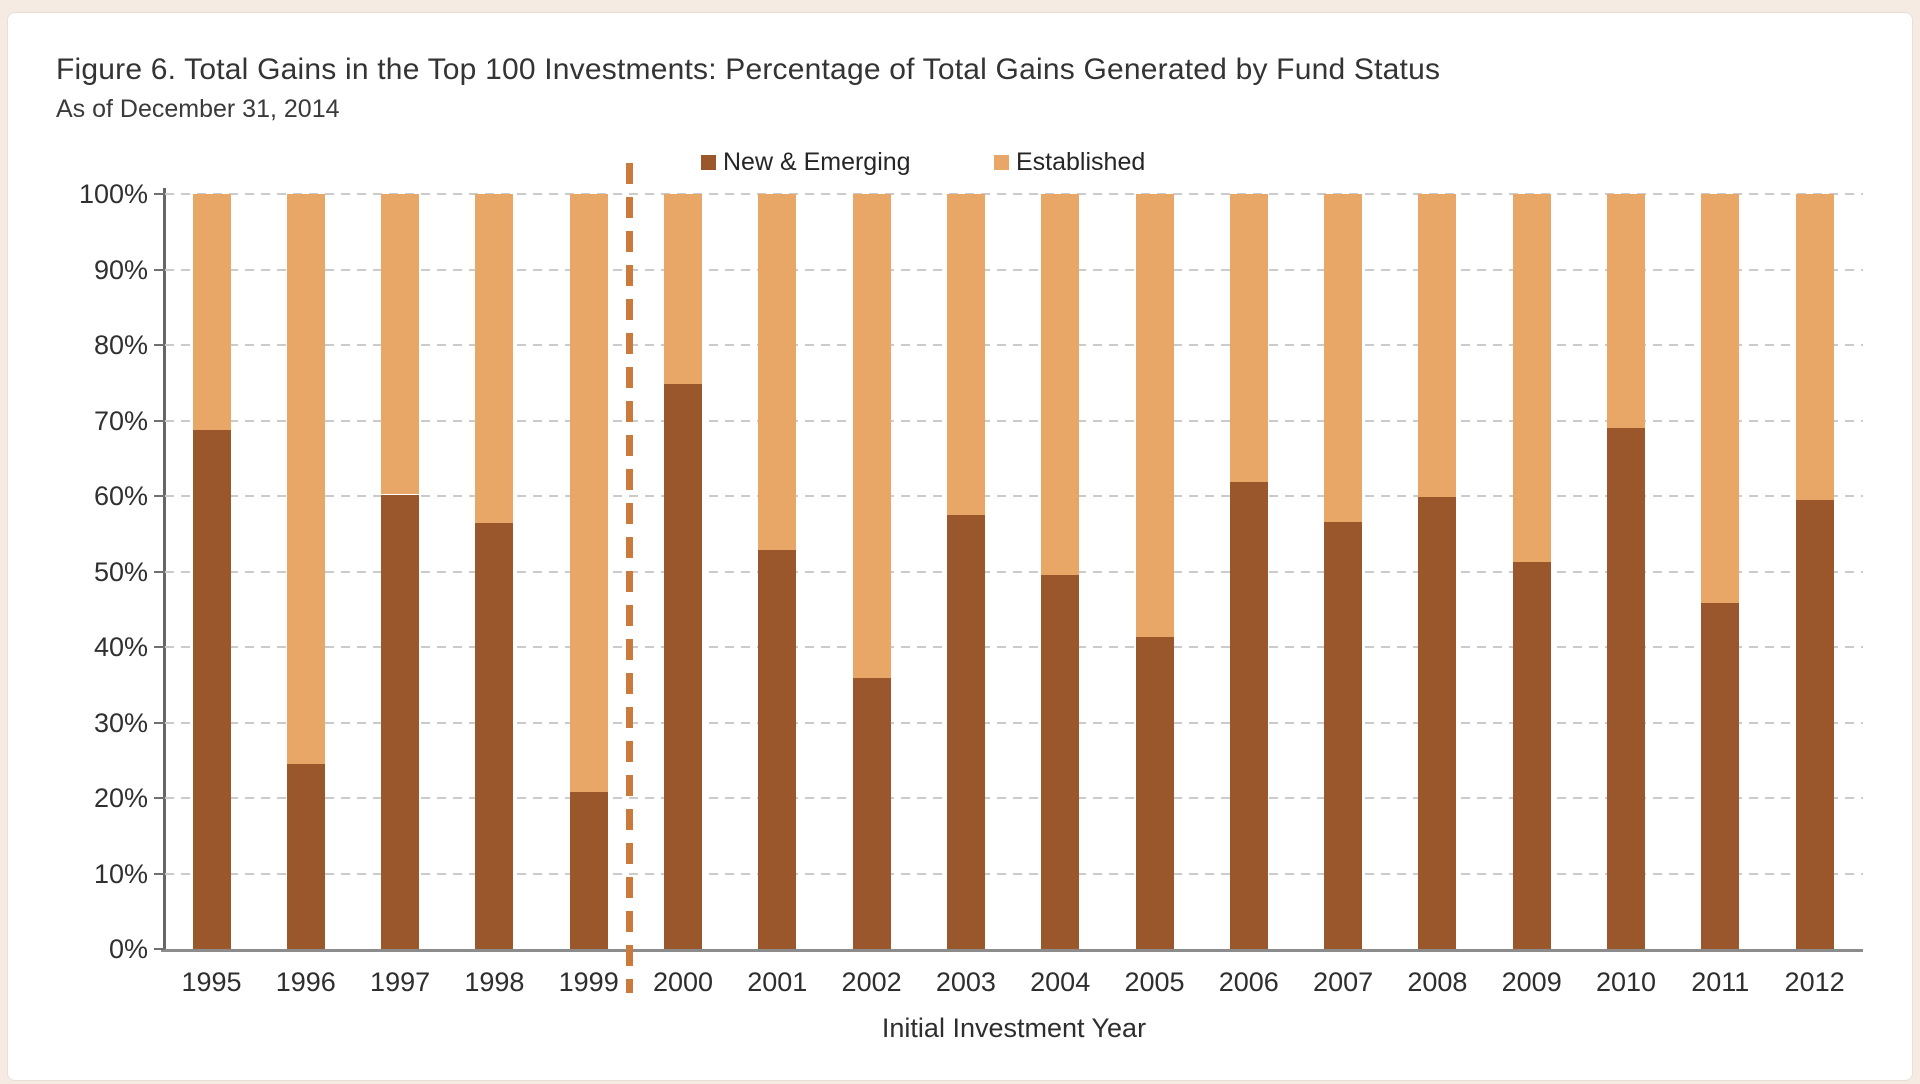  What do you see at coordinates (1001, 162) in the screenshot?
I see `legend-swatch-established-icon` at bounding box center [1001, 162].